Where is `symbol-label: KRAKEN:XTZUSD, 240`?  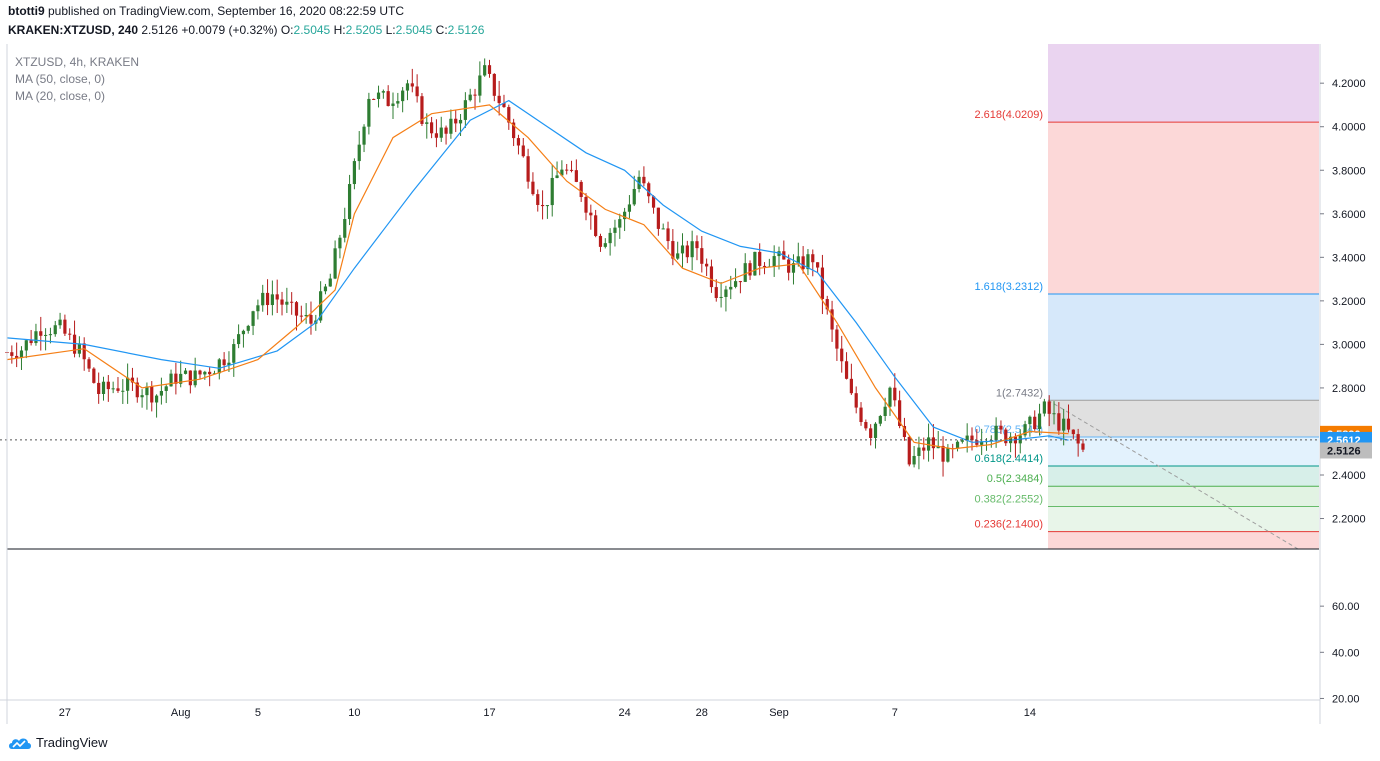
symbol-label: KRAKEN:XTZUSD, 240 is located at coordinates (73, 30).